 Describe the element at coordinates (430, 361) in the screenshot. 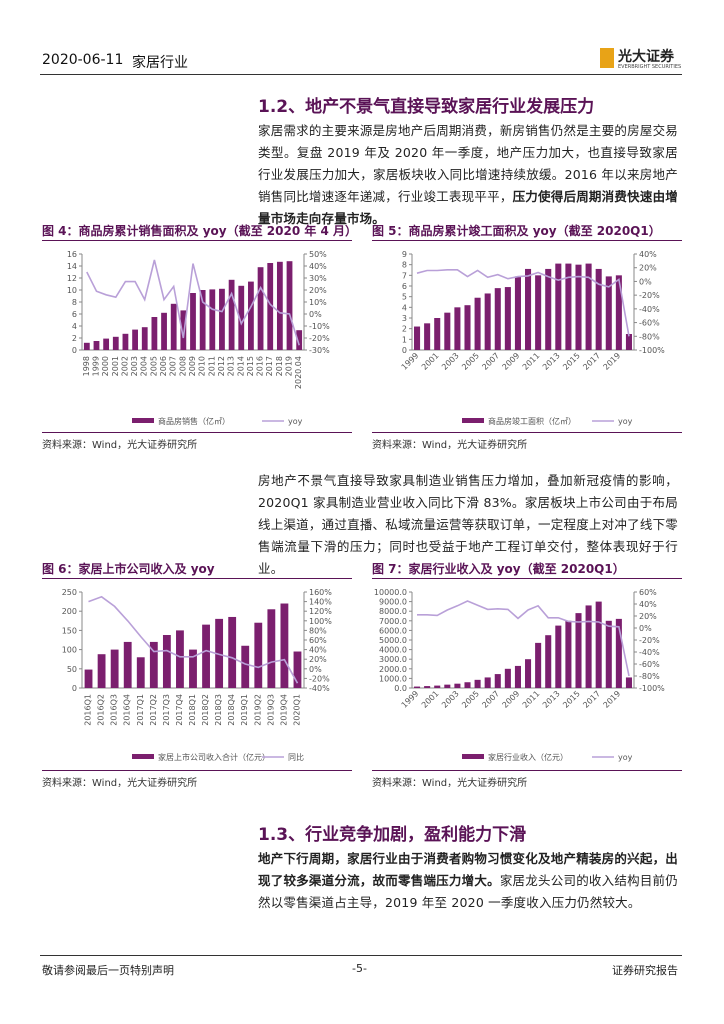

I see `x-tick-label: 2001` at that location.